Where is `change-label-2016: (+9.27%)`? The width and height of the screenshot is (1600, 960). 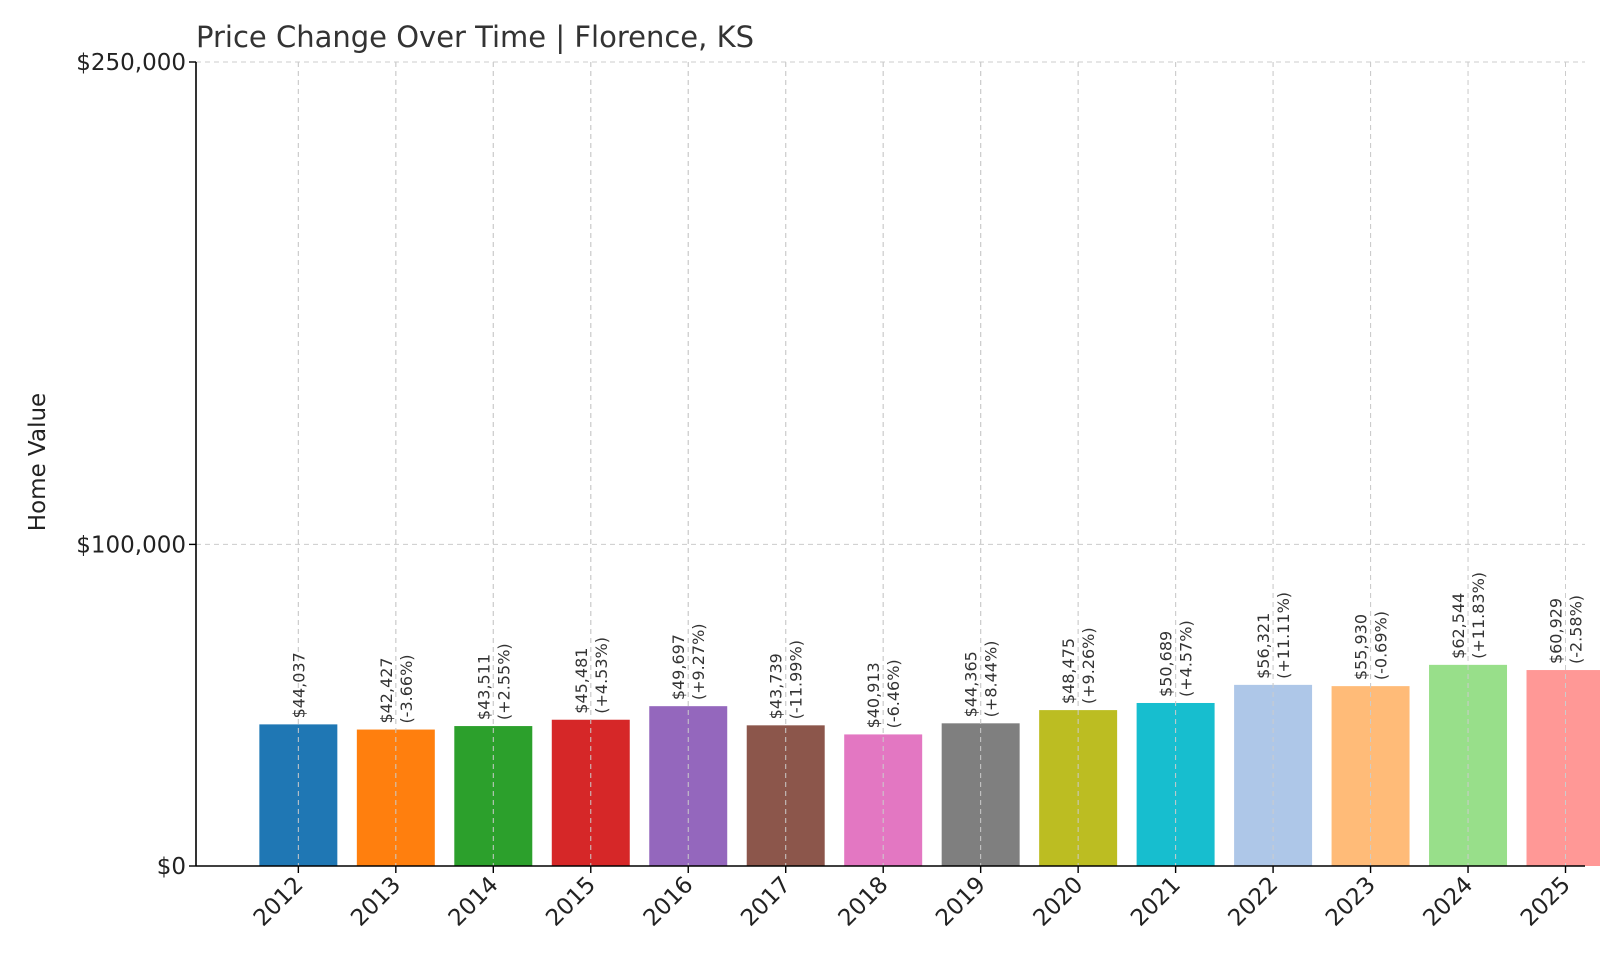 change-label-2016: (+9.27%) is located at coordinates (698, 661).